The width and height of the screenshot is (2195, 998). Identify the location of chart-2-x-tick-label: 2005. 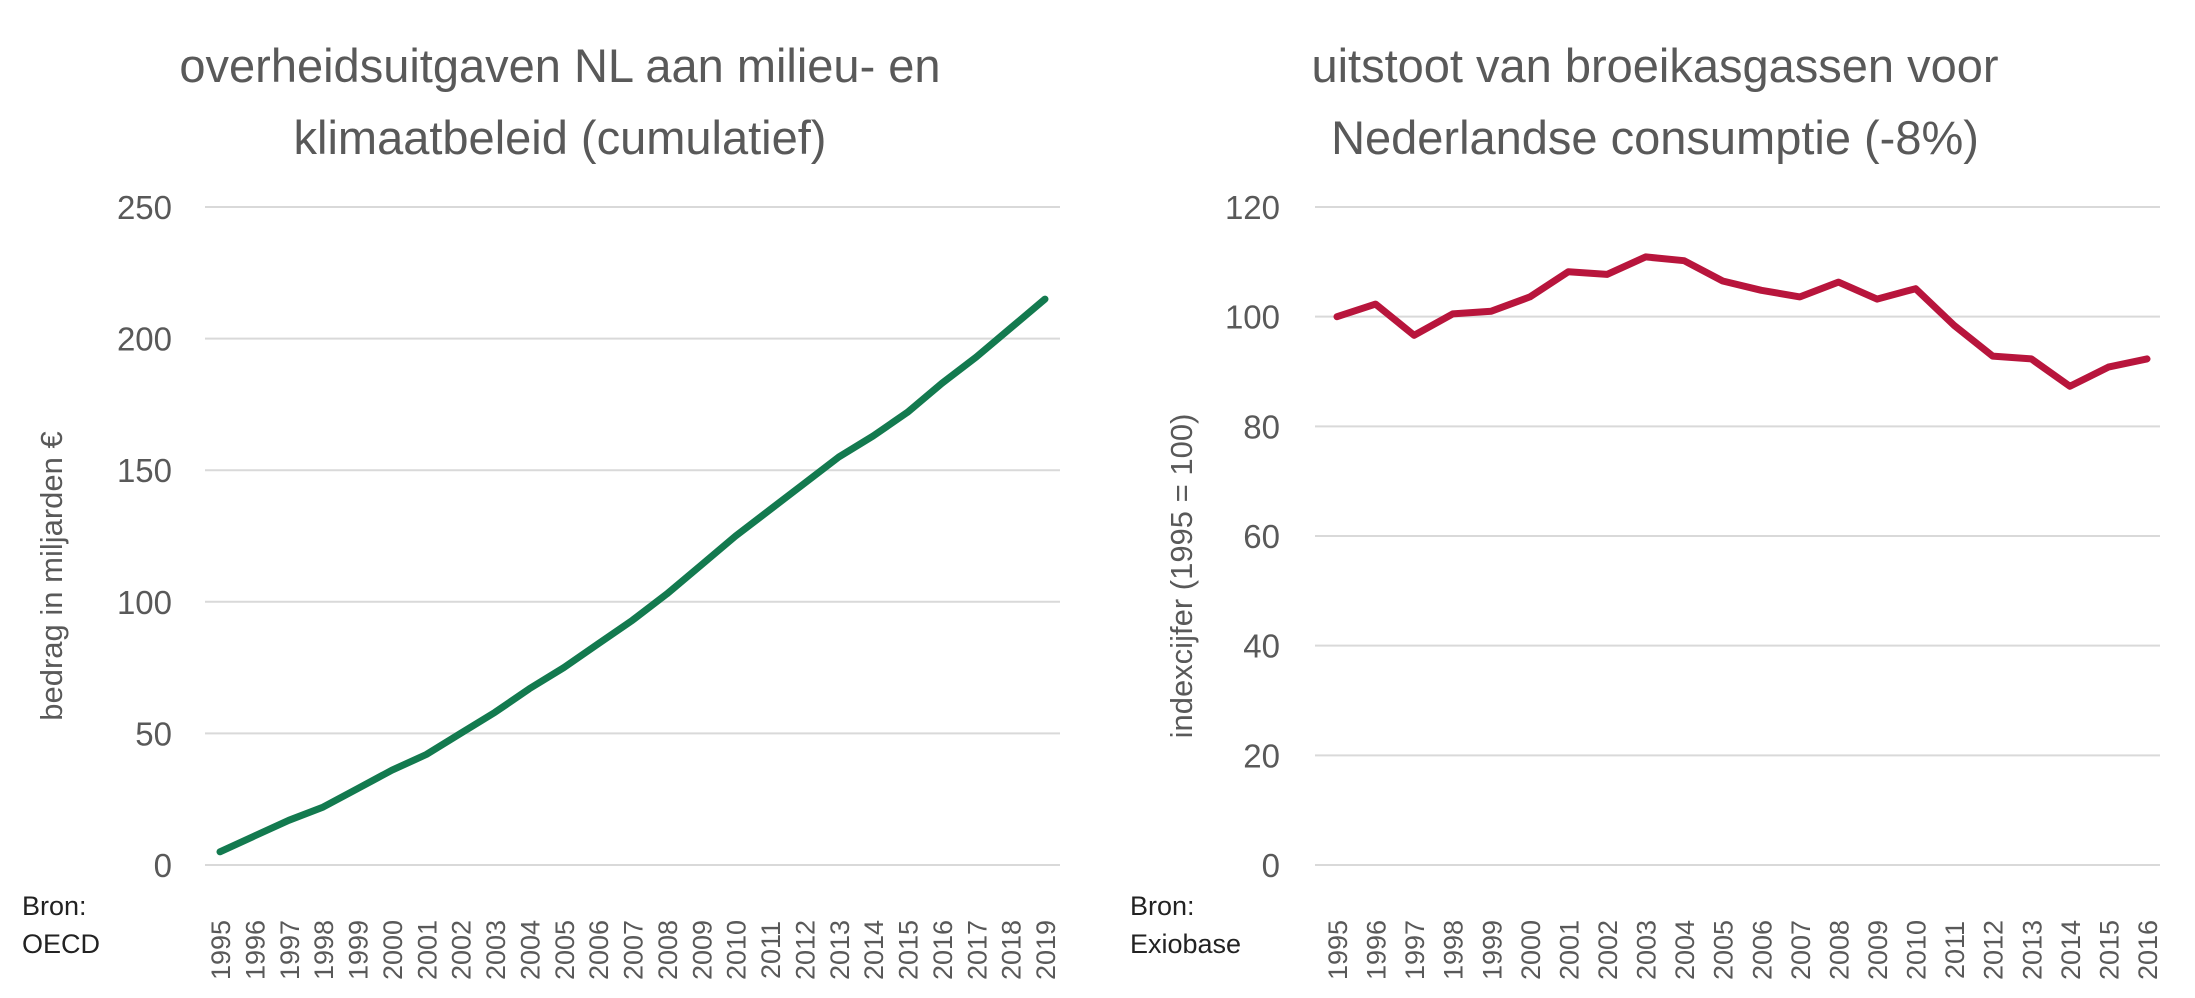
(1724, 950).